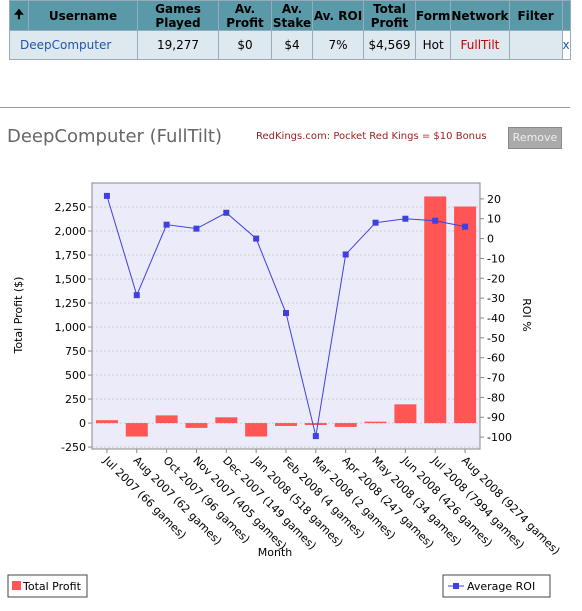 This screenshot has width=582, height=611. Describe the element at coordinates (71, 255) in the screenshot. I see `y-tick-label: 1,750` at that location.